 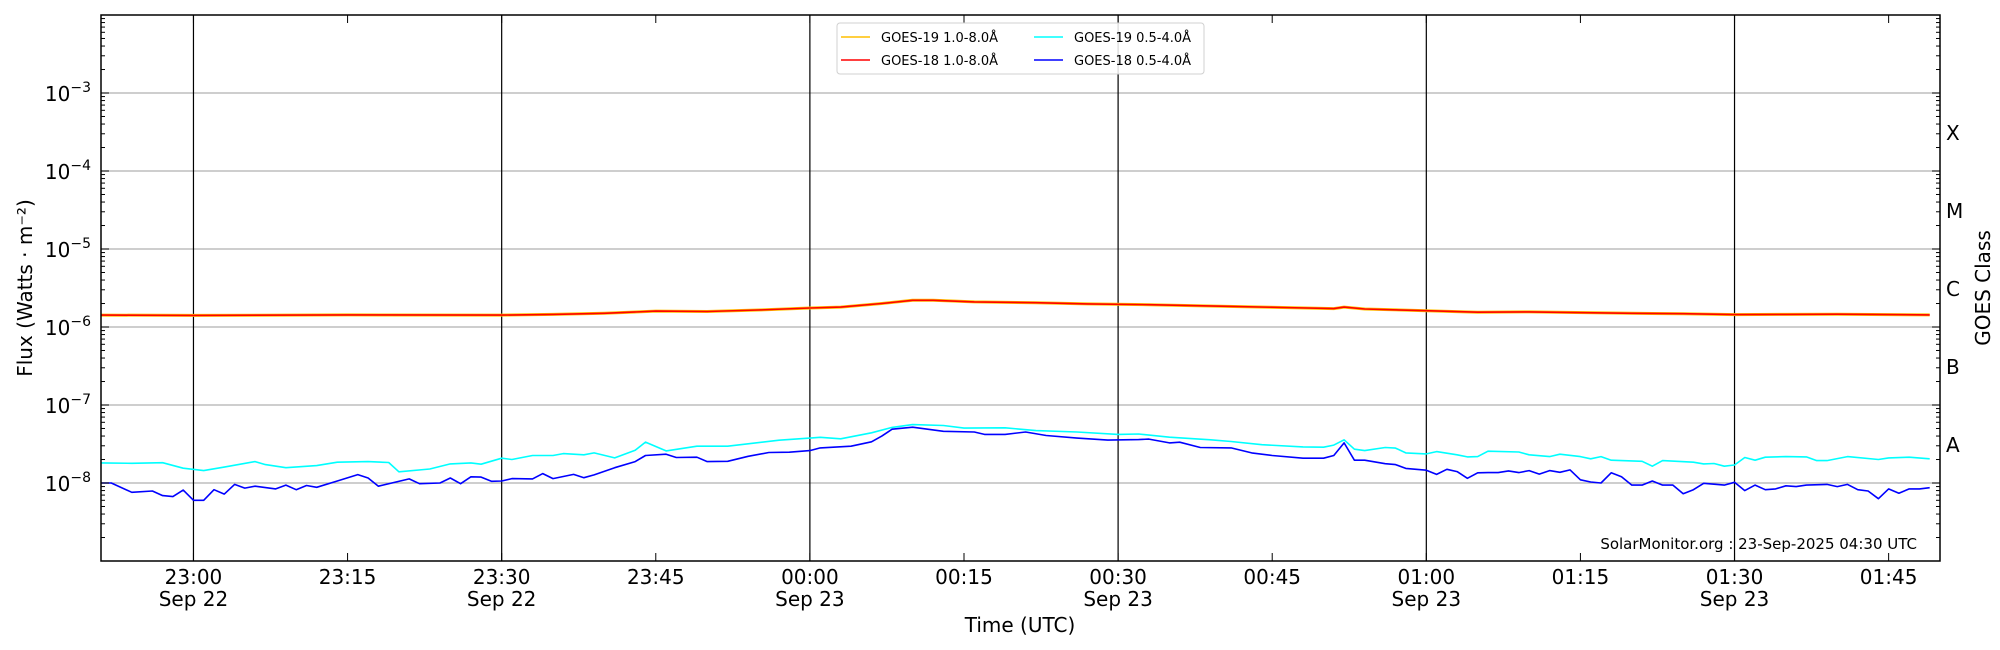 What do you see at coordinates (964, 577) in the screenshot?
I see `x-tick-label: 00:15` at bounding box center [964, 577].